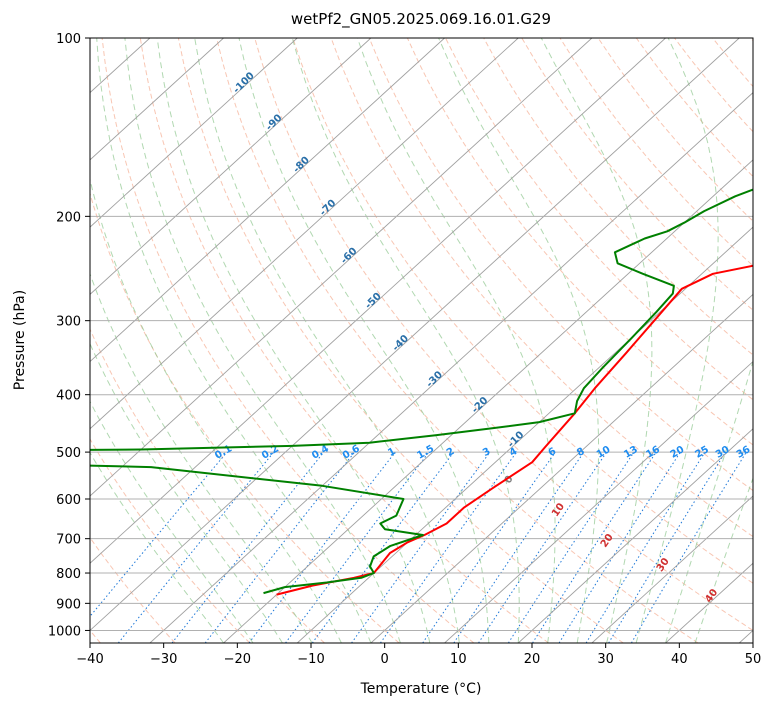 The width and height of the screenshot is (775, 708). What do you see at coordinates (418, 655) in the screenshot?
I see `x-axis-ticks: −40 −30 −20 −10 0 10 20 30 40 50` at bounding box center [418, 655].